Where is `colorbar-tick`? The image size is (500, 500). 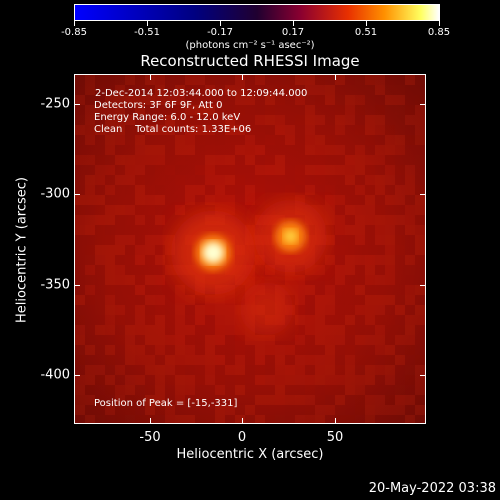
colorbar-tick is located at coordinates (293, 23).